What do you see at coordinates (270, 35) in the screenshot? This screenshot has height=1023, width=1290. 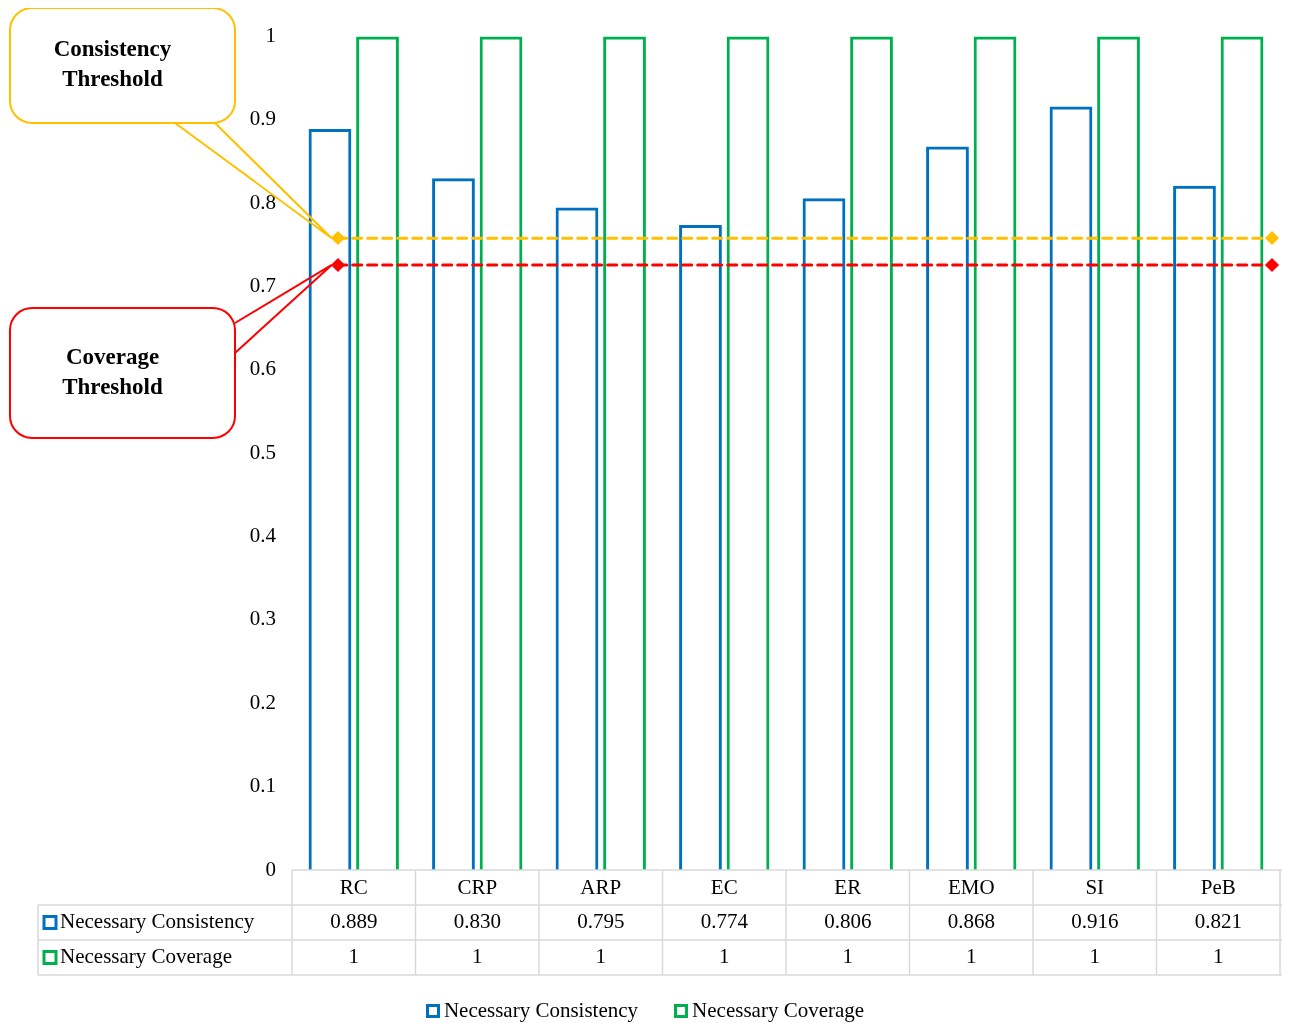 I see `y-tick-label: 1` at bounding box center [270, 35].